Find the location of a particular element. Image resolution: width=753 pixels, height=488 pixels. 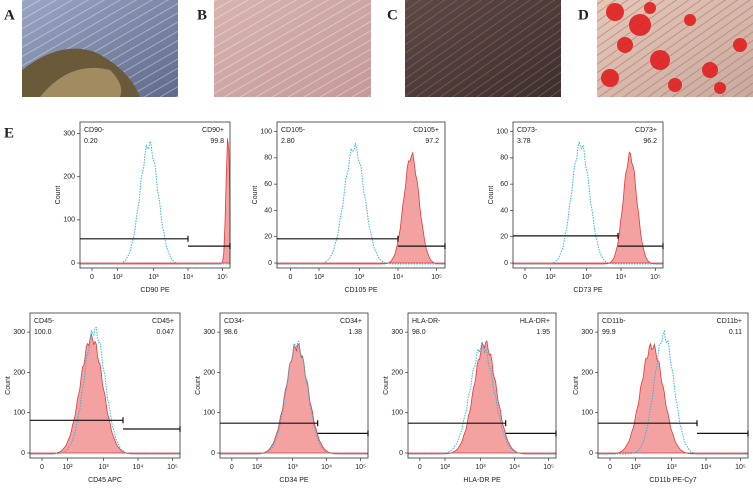

negative-gate-value: 98.0 is located at coordinates (419, 332).